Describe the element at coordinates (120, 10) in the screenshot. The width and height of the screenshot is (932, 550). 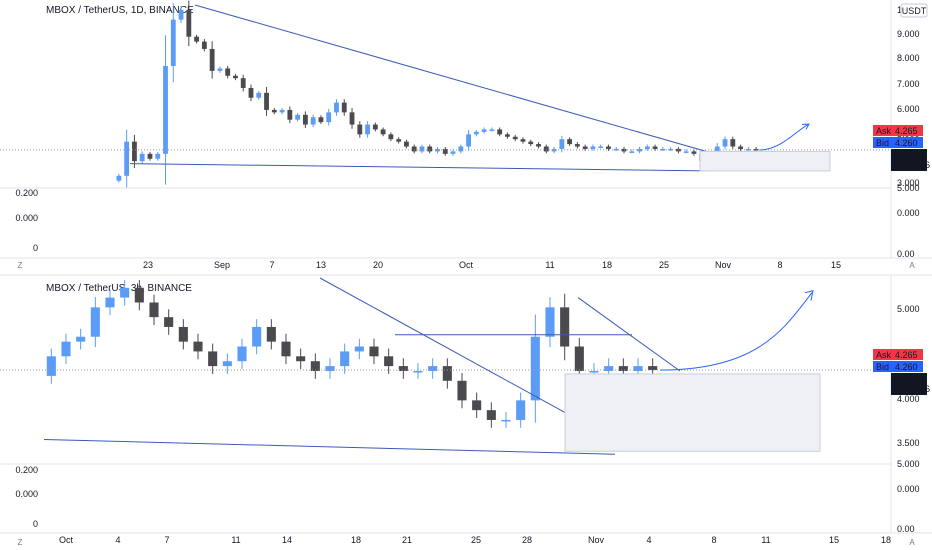
I see `pane-1d-title: MBOX / TetherUS, 1D, BINANCE` at that location.